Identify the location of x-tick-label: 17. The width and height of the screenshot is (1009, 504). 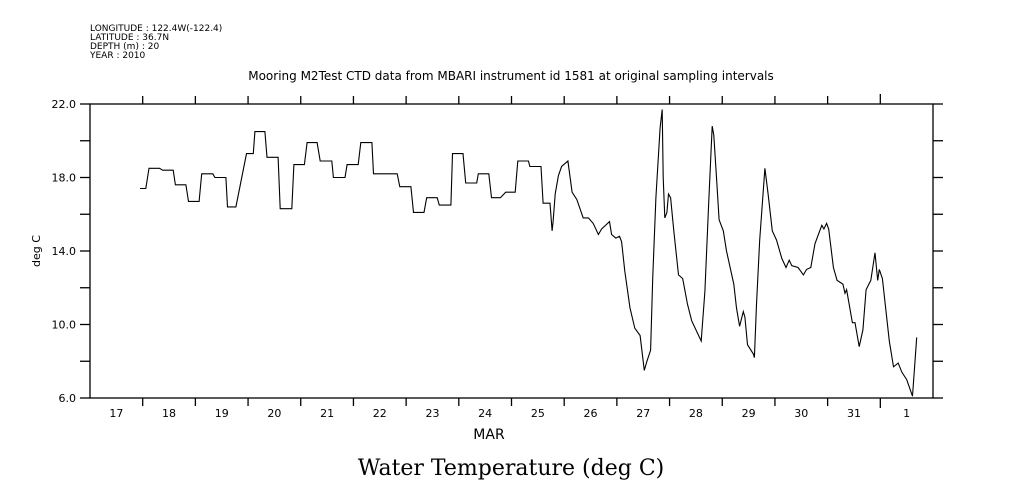
(116, 413).